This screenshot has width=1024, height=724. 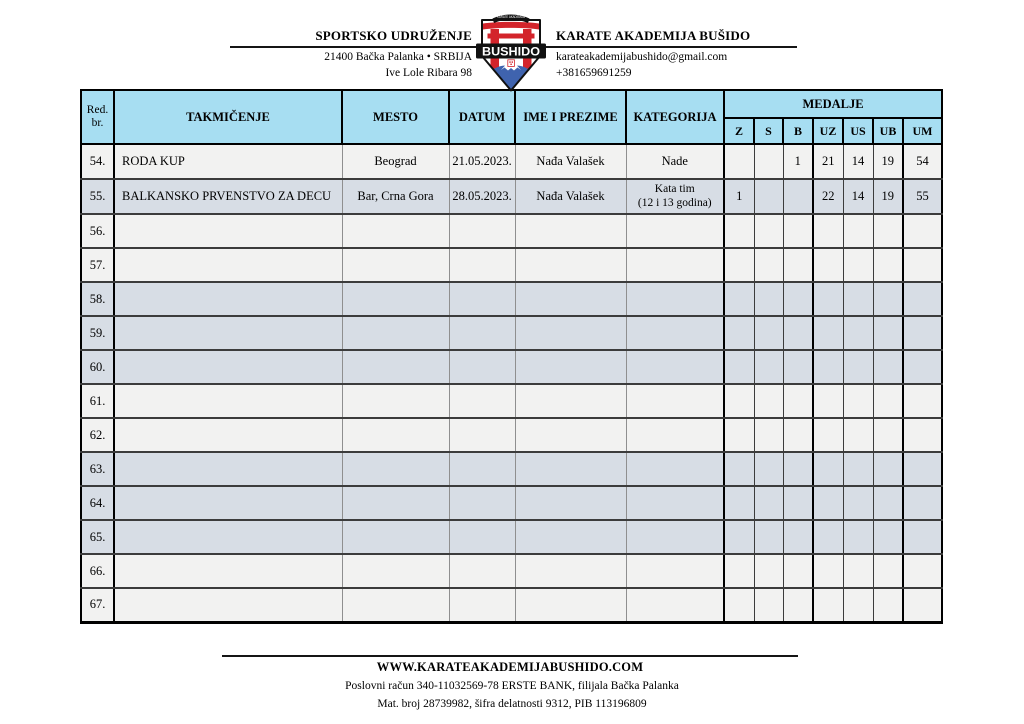 What do you see at coordinates (922, 196) in the screenshot?
I see `cell-medal-um: 55` at bounding box center [922, 196].